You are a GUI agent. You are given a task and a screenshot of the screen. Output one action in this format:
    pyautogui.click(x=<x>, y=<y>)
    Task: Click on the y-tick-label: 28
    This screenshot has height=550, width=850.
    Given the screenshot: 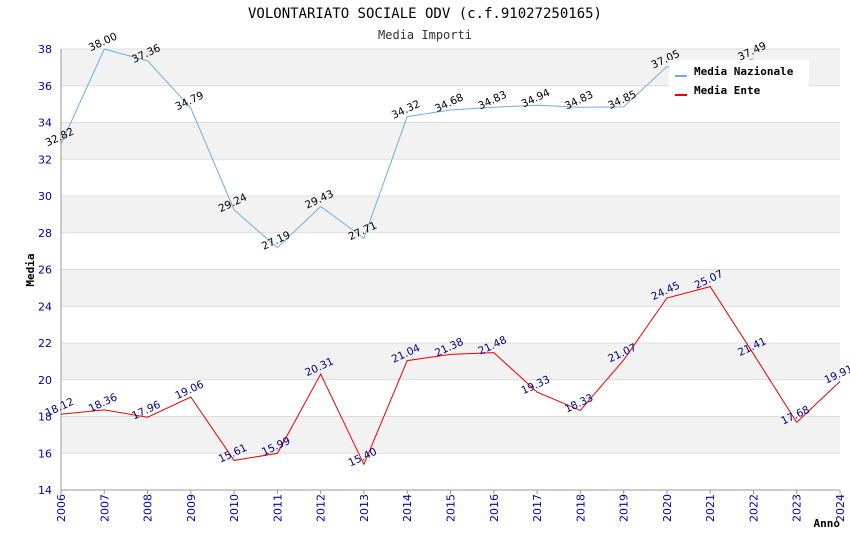 What is the action you would take?
    pyautogui.click(x=45, y=233)
    